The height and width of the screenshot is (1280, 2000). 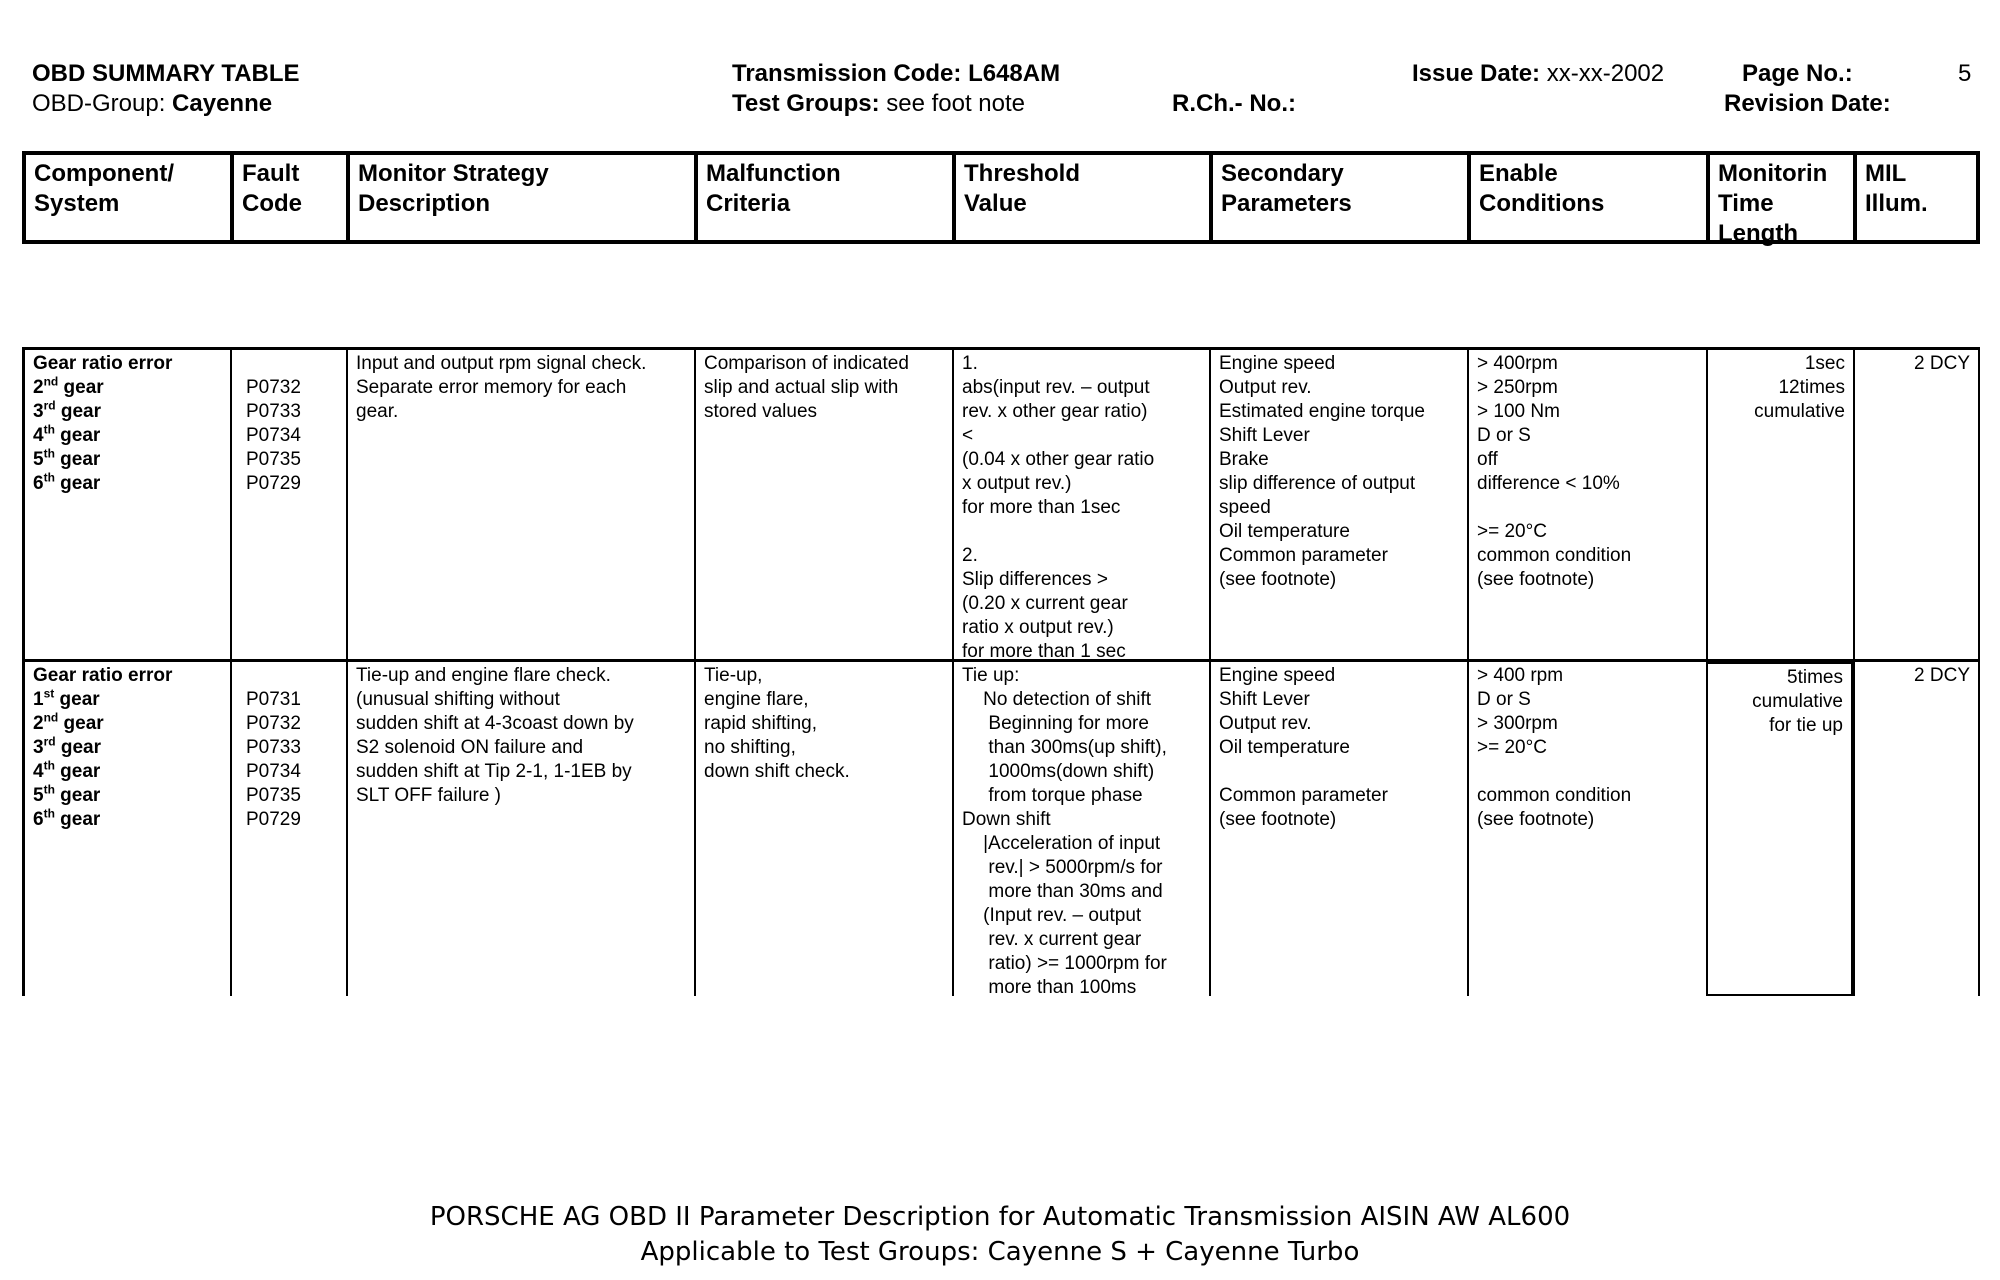 What do you see at coordinates (222, 103) in the screenshot?
I see `obd-group-value: Cayenne` at bounding box center [222, 103].